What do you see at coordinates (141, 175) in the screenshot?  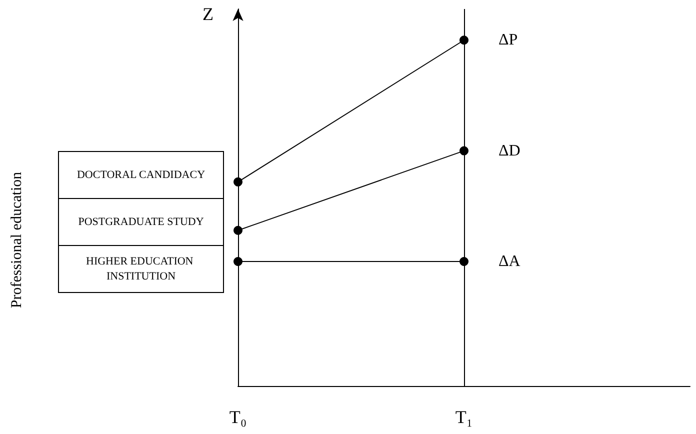 I see `text: DOCTORAL CANDIDACY` at bounding box center [141, 175].